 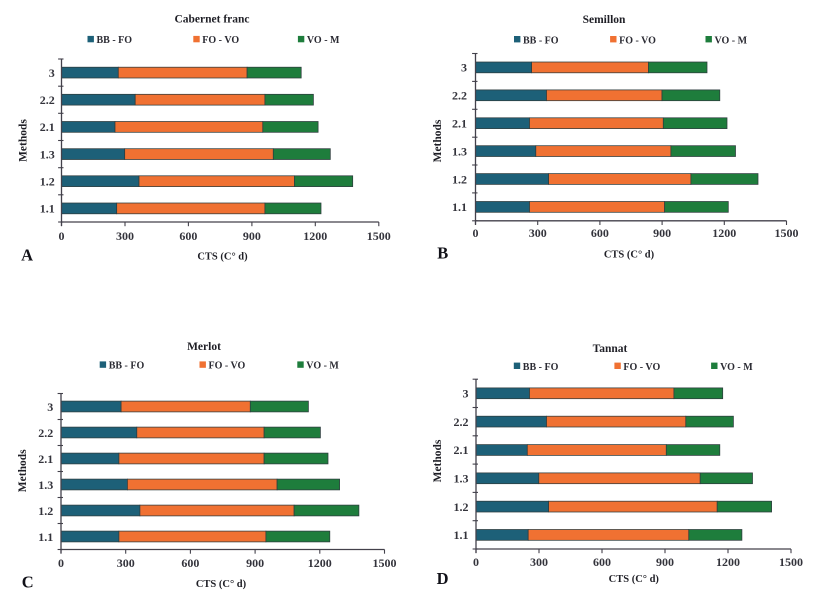 I want to click on svg-text: Cabernet franc, so click(x=211, y=20).